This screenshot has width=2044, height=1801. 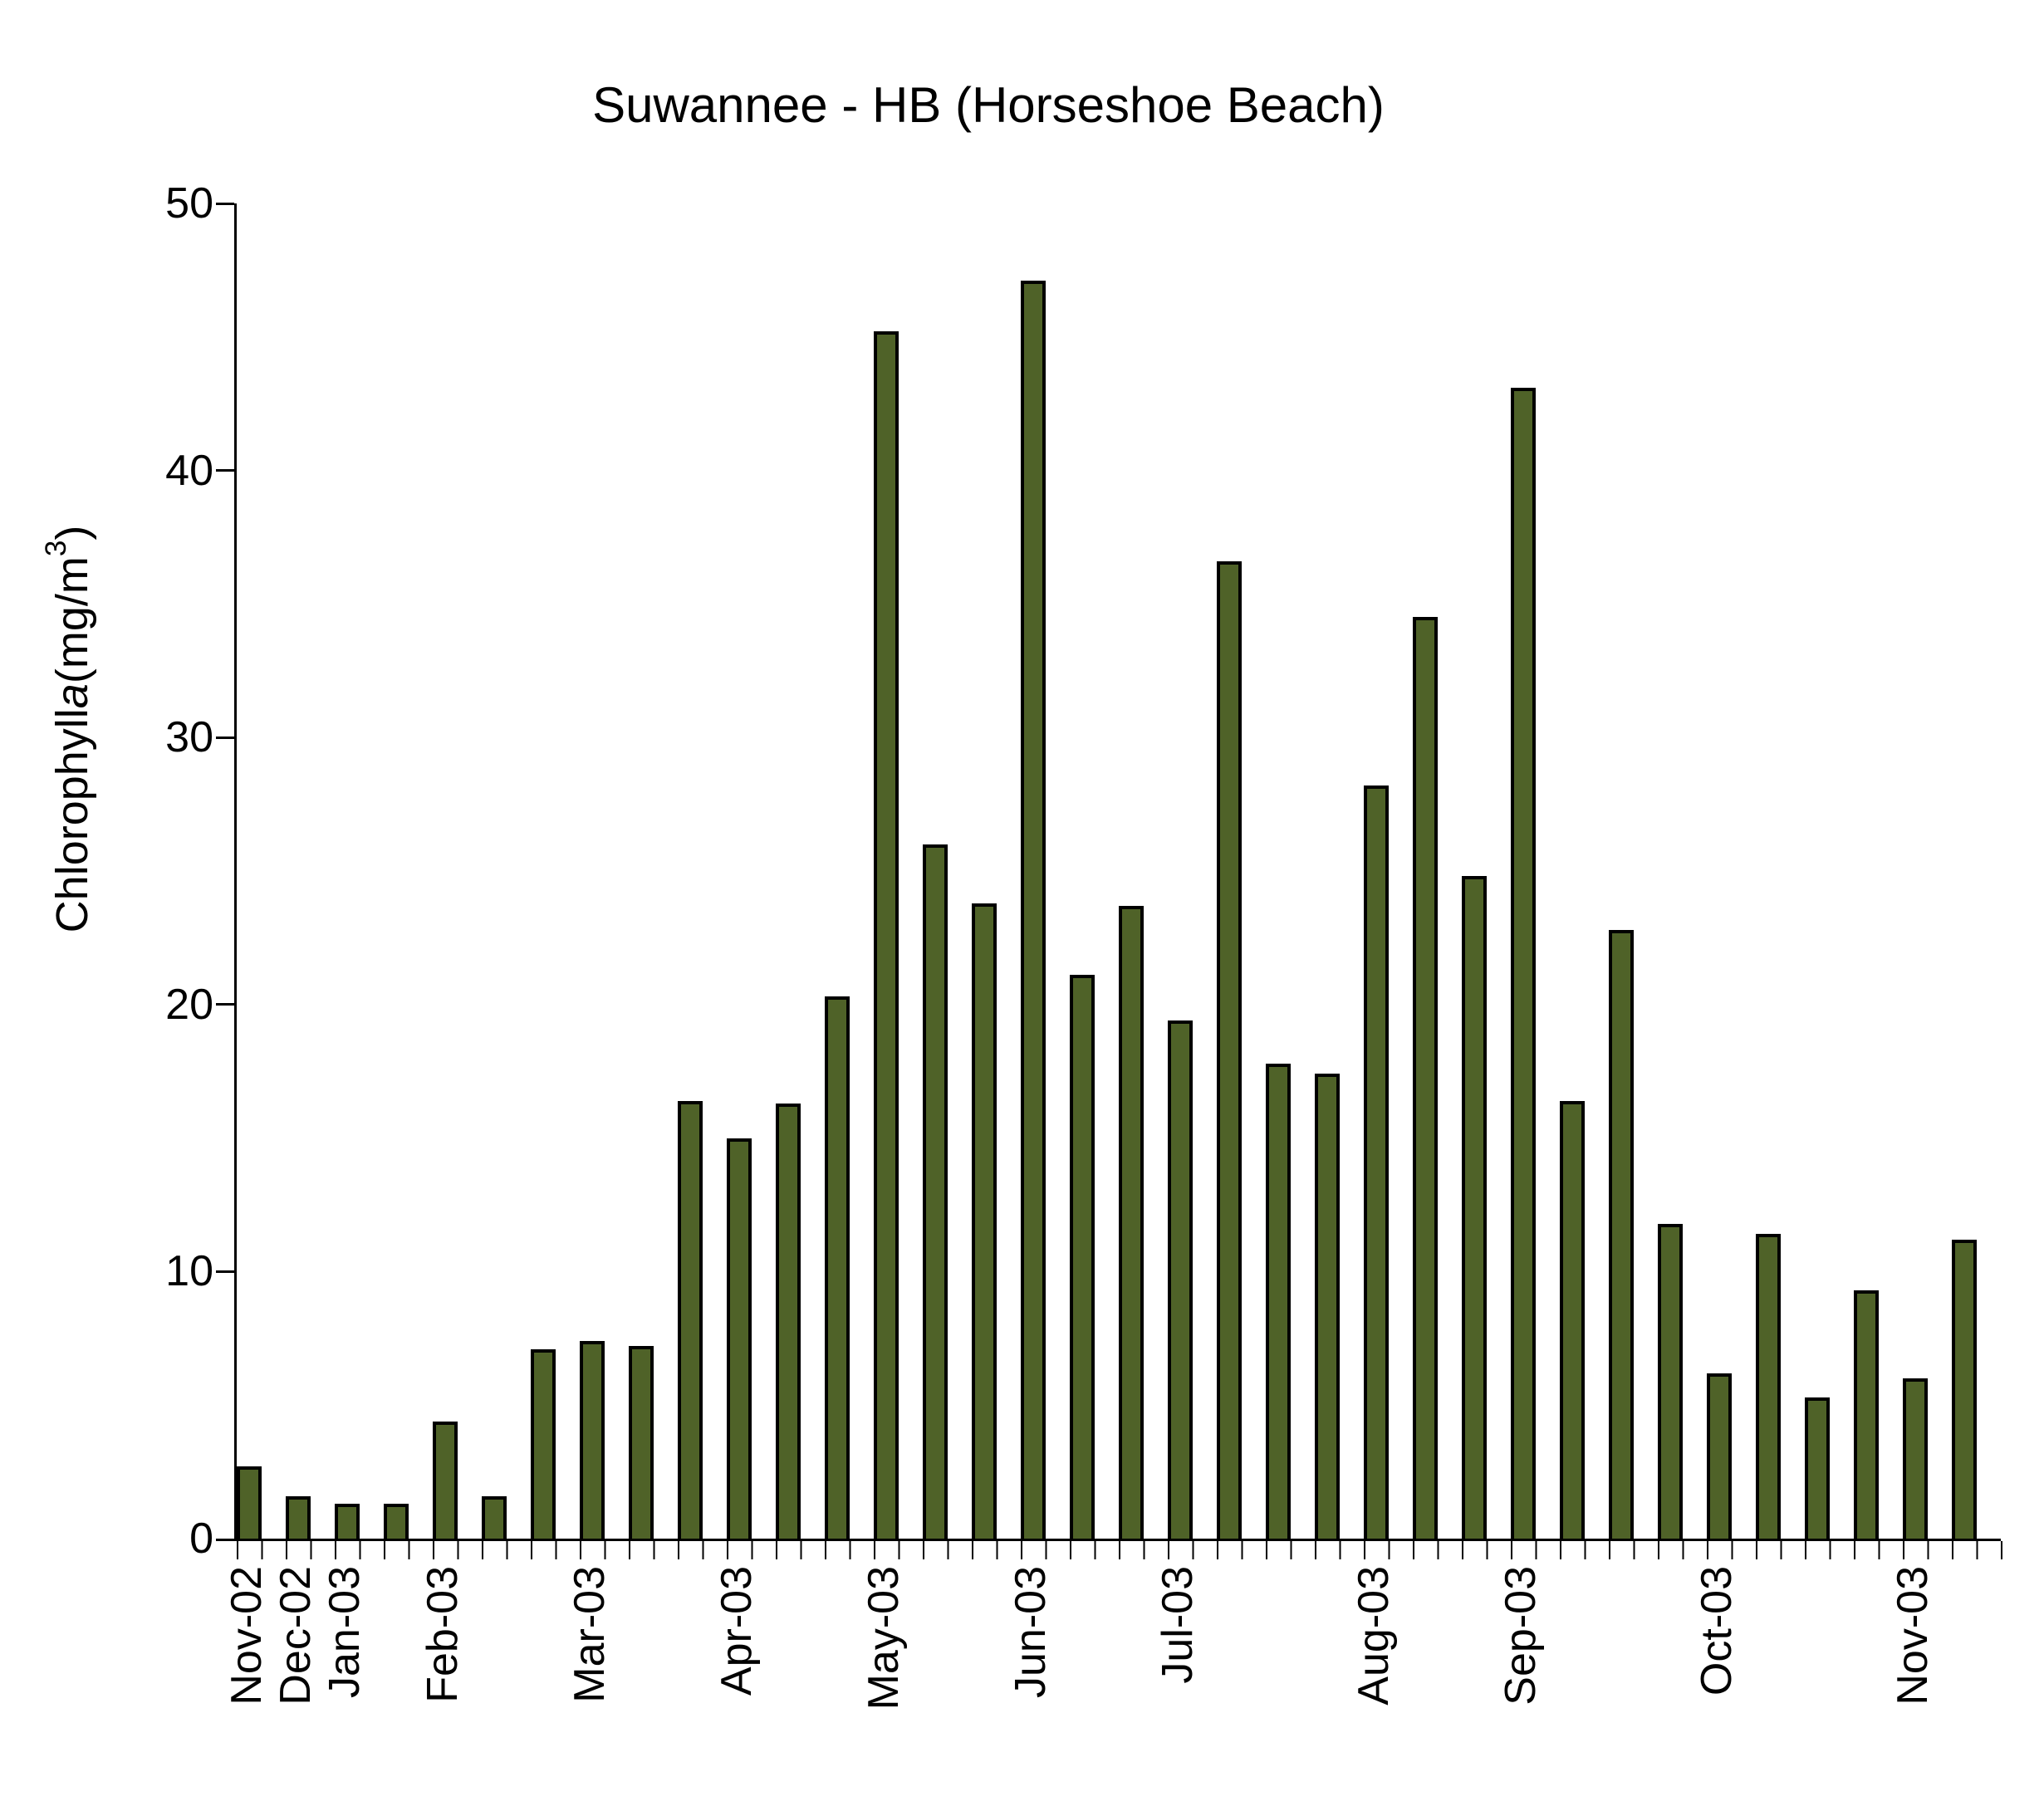 What do you see at coordinates (884, 1638) in the screenshot?
I see `x-axis-label: May-03` at bounding box center [884, 1638].